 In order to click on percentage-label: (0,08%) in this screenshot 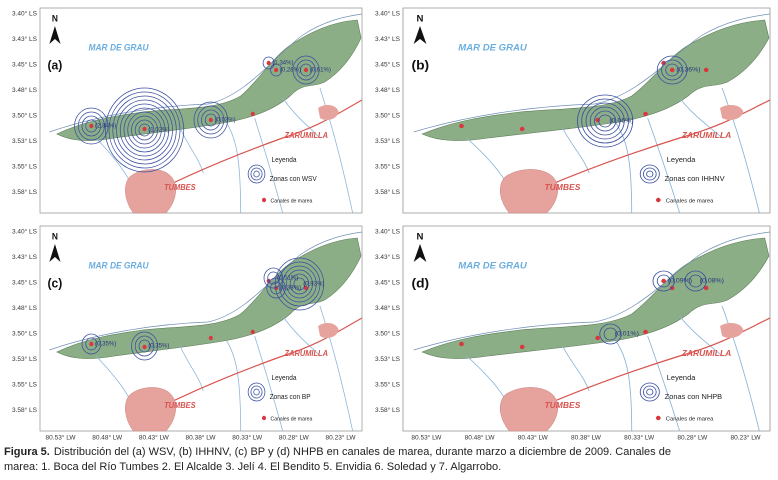, I will do `click(712, 281)`.